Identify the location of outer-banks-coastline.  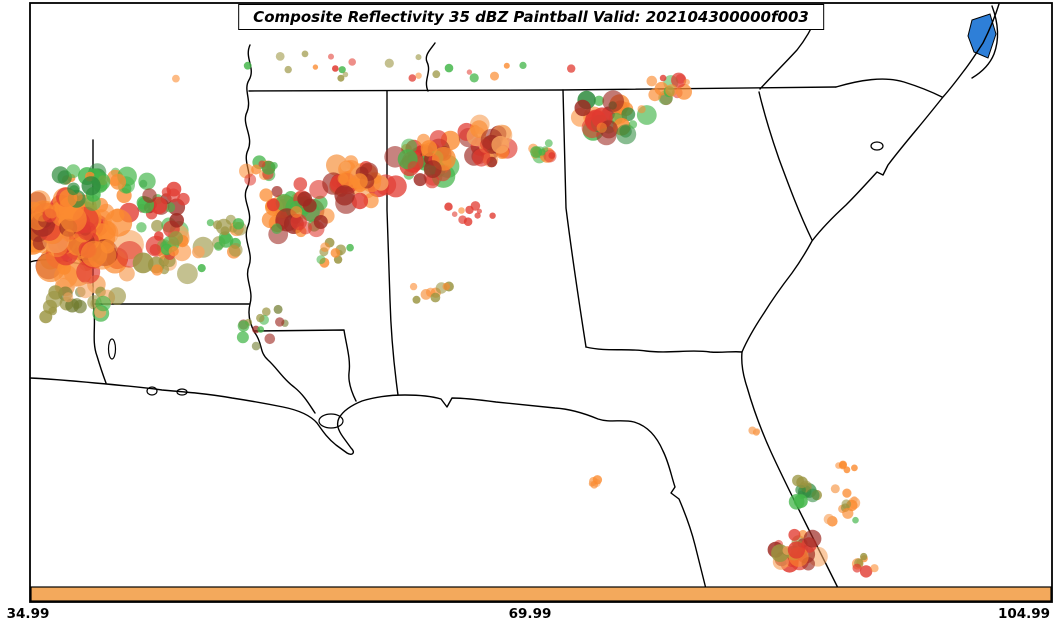
(985, 42).